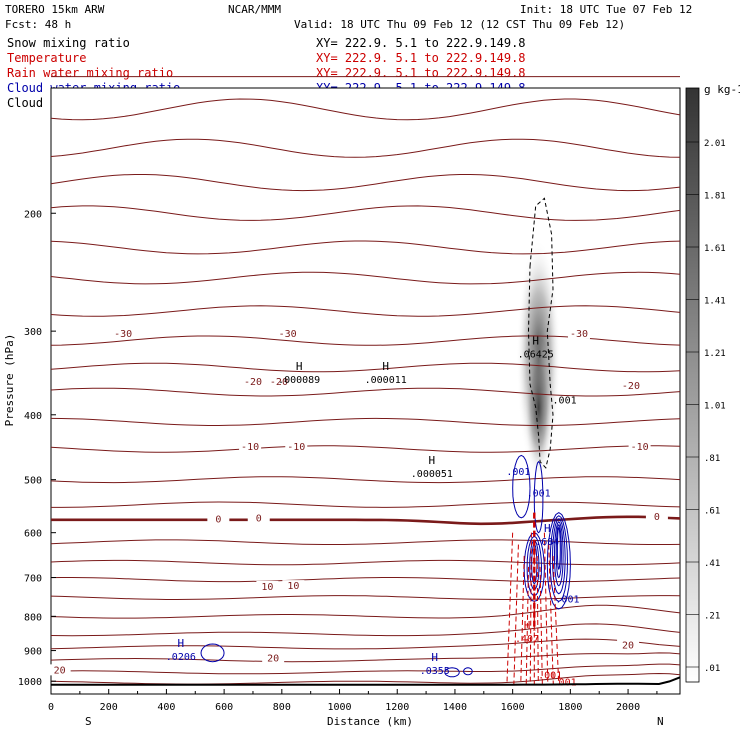 Image resolution: width=740 pixels, height=740 pixels. Describe the element at coordinates (68, 43) in the screenshot. I see `field-name: Snow mixing ratio` at that location.